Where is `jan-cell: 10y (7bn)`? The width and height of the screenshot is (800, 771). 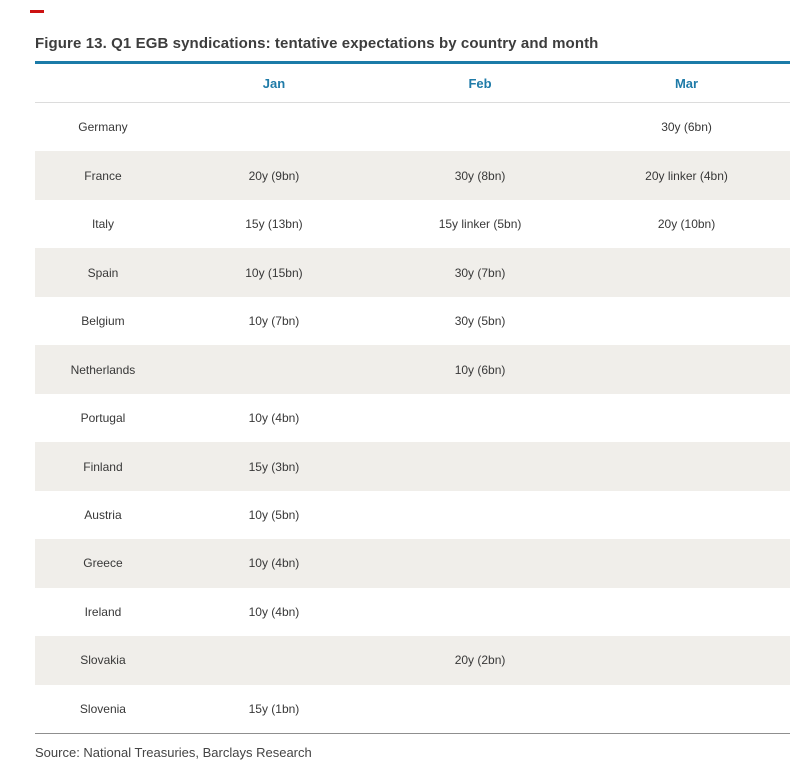
jan-cell: 10y (7bn) is located at coordinates (274, 321).